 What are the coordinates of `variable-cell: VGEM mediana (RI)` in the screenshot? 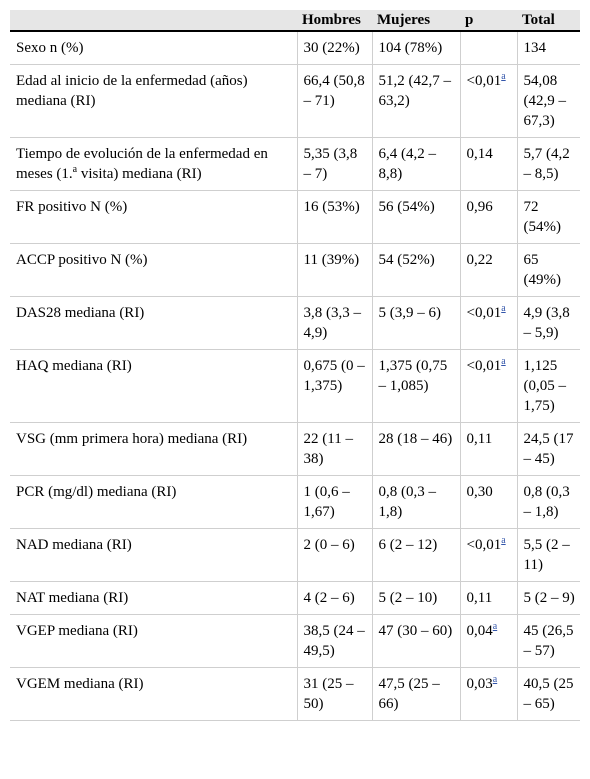 It's located at (153, 694).